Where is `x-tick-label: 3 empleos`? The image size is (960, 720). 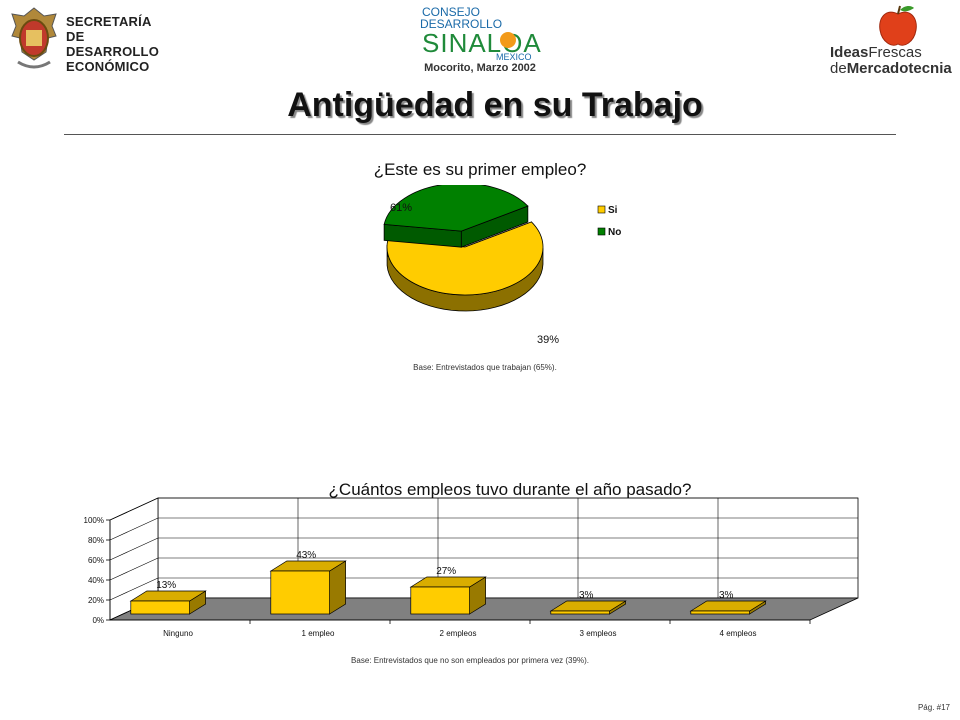
x-tick-label: 3 empleos is located at coordinates (598, 633).